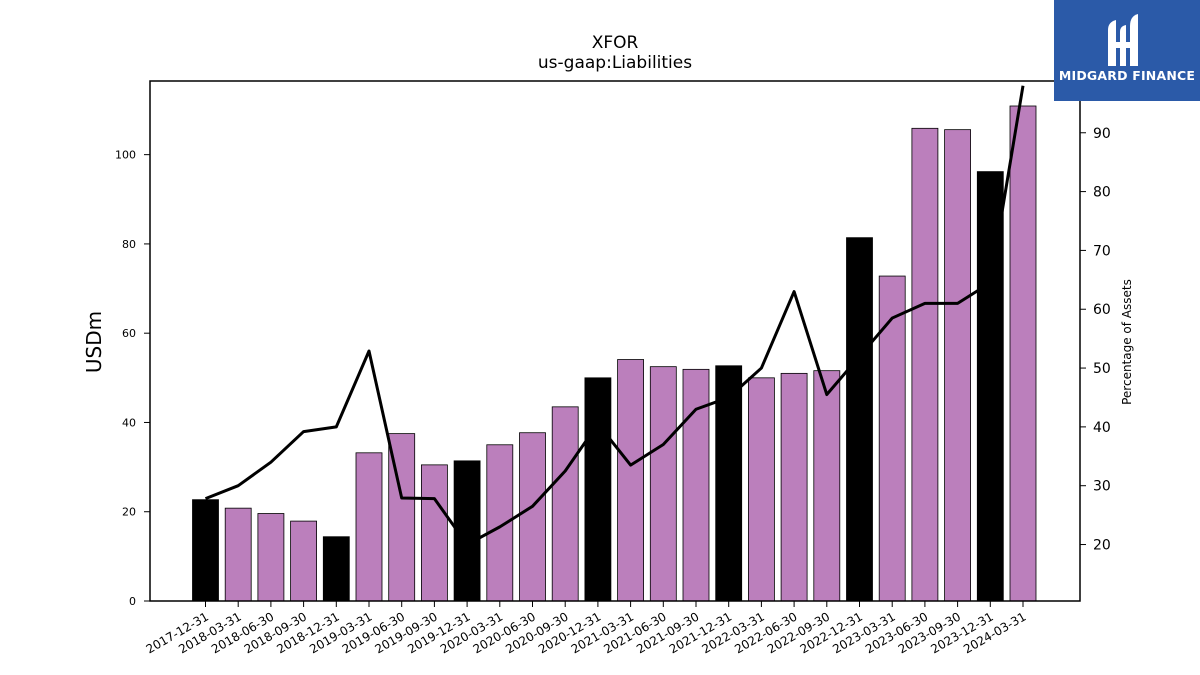 The image size is (1200, 675). Describe the element at coordinates (129, 512) in the screenshot. I see `y-tick-label: 20` at that location.